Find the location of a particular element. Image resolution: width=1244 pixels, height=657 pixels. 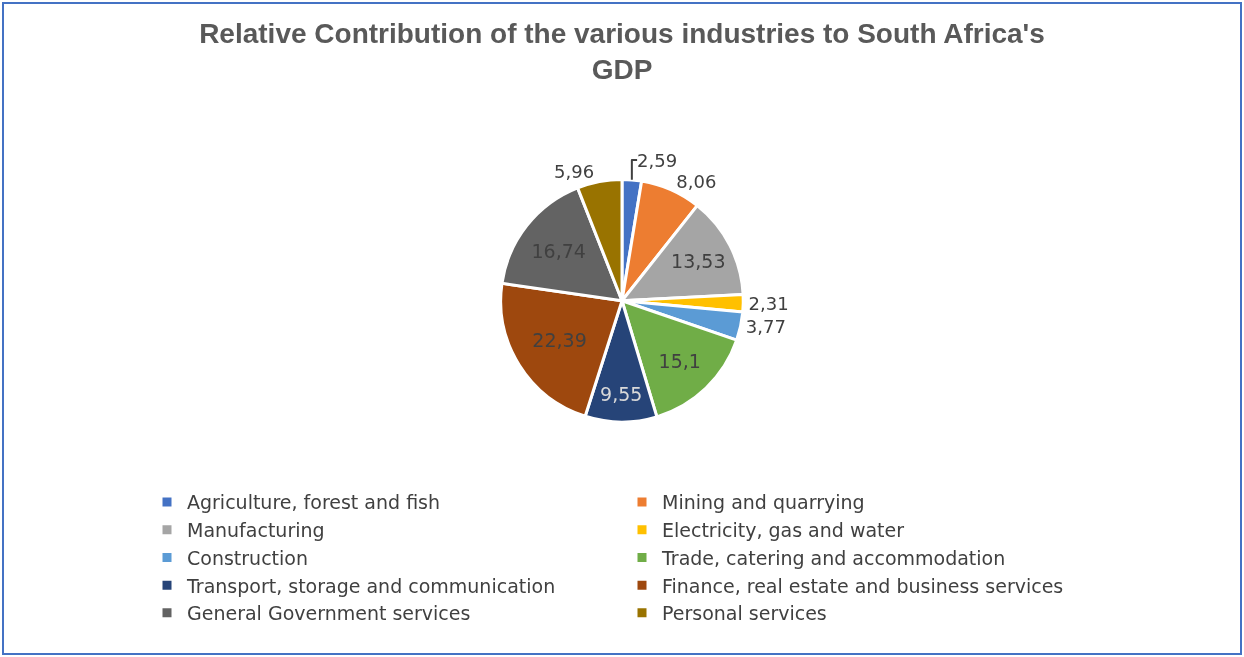

data-label: 22,39 is located at coordinates (559, 339).